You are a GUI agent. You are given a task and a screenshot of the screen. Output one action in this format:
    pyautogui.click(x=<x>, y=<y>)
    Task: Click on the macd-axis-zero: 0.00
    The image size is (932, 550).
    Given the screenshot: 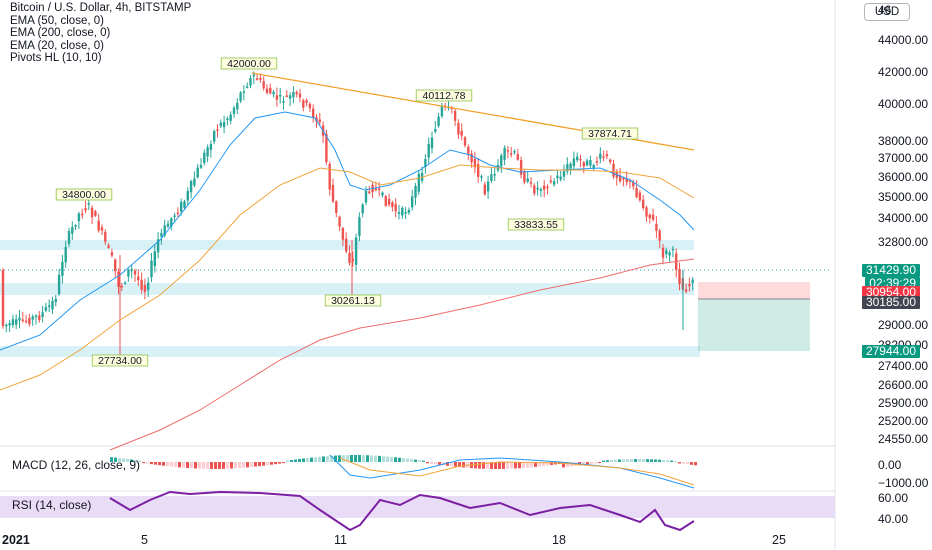 What is the action you would take?
    pyautogui.click(x=890, y=465)
    